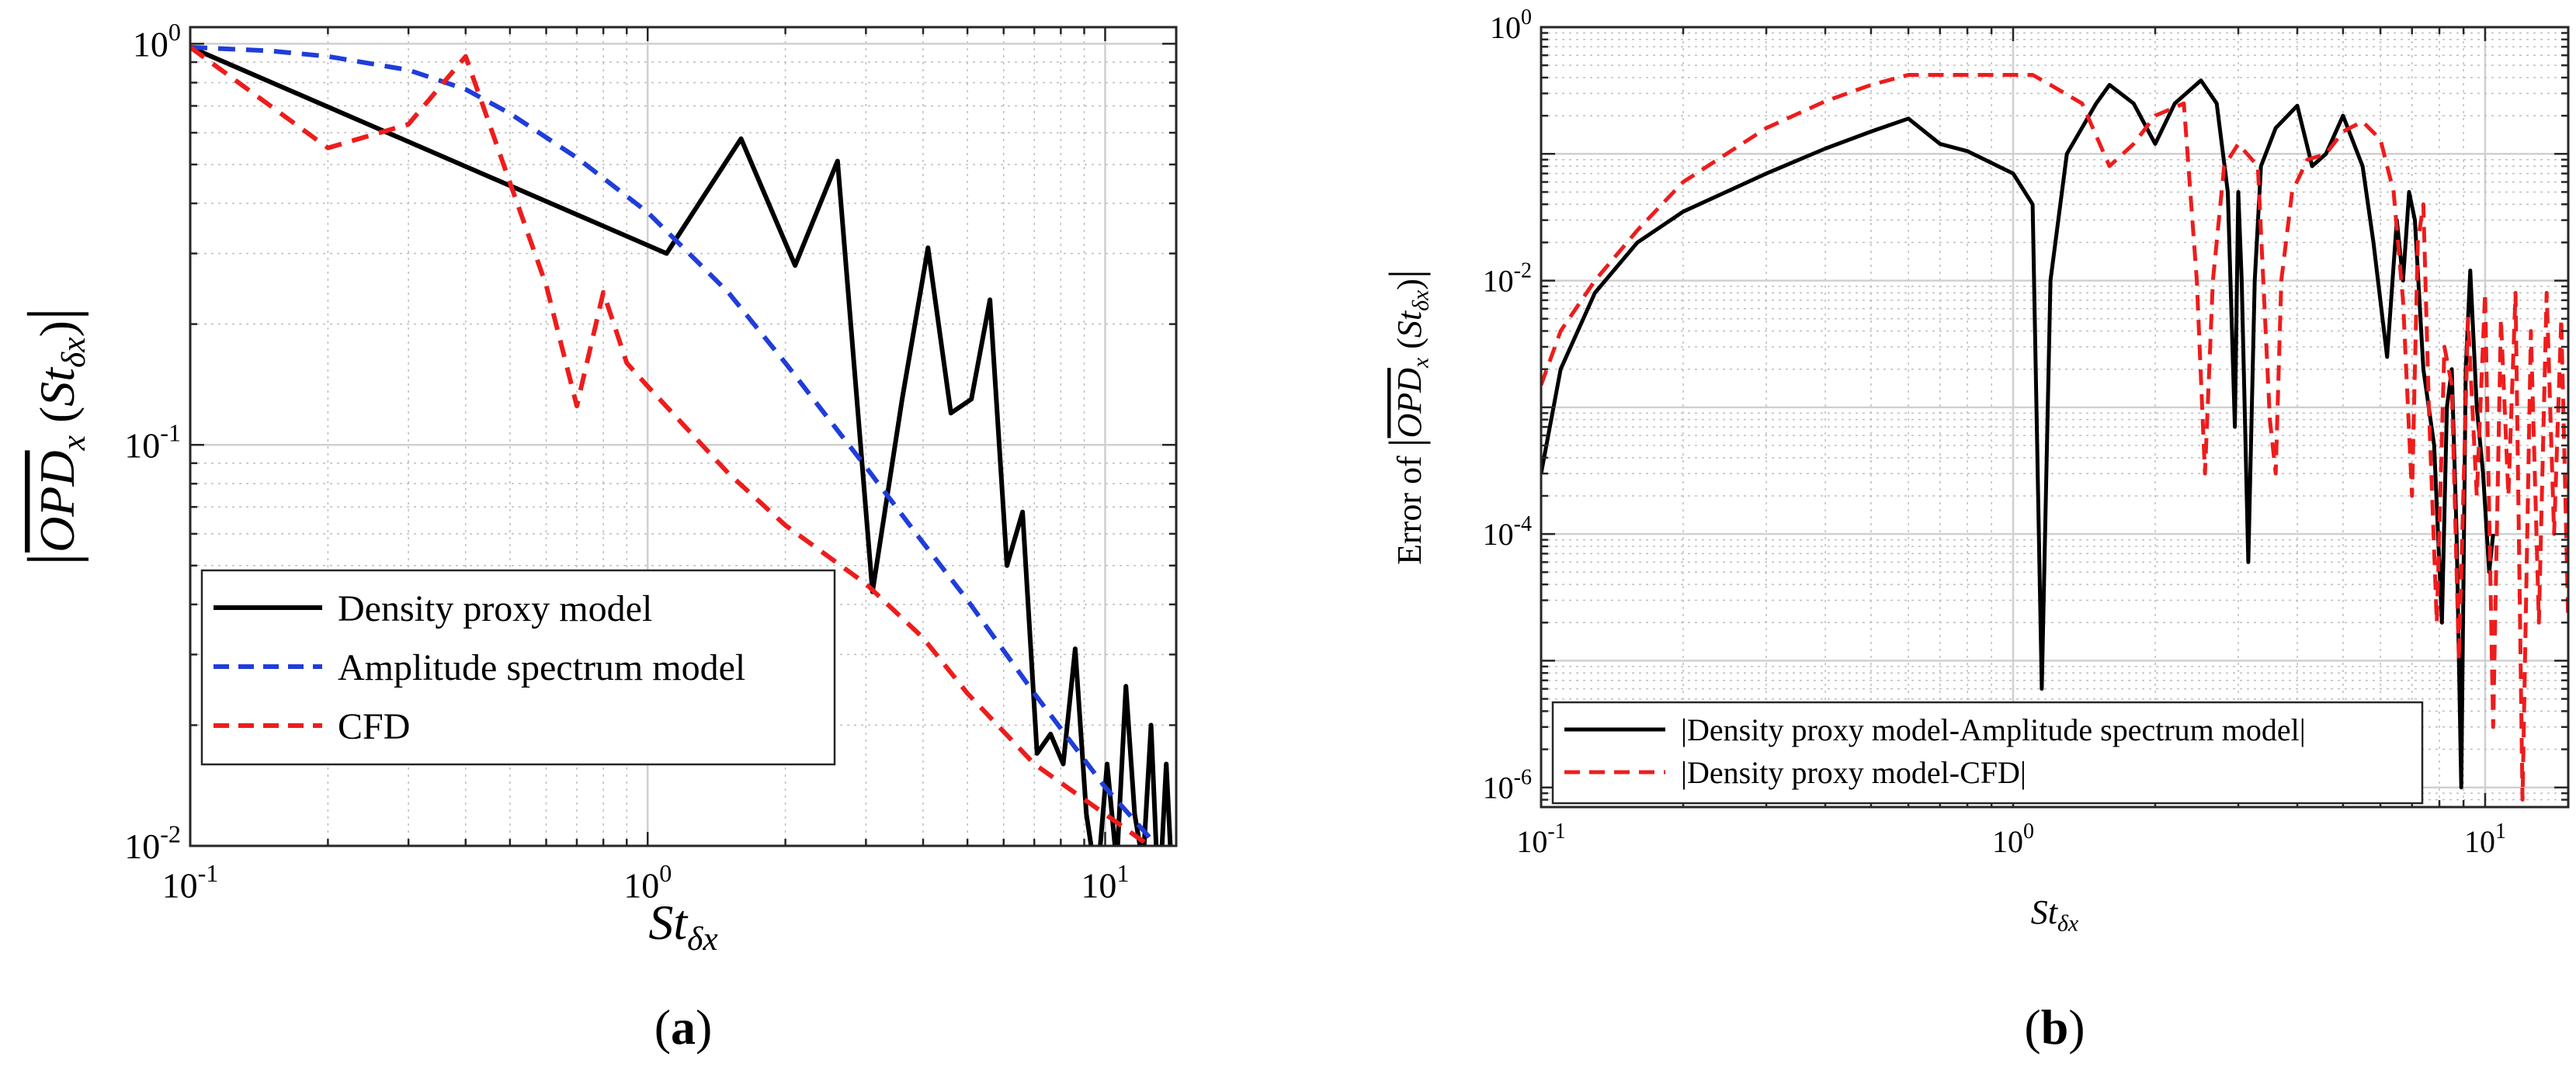 The height and width of the screenshot is (1088, 2576). What do you see at coordinates (1507, 786) in the screenshot?
I see `y-tick-label: 10⁻⁶` at bounding box center [1507, 786].